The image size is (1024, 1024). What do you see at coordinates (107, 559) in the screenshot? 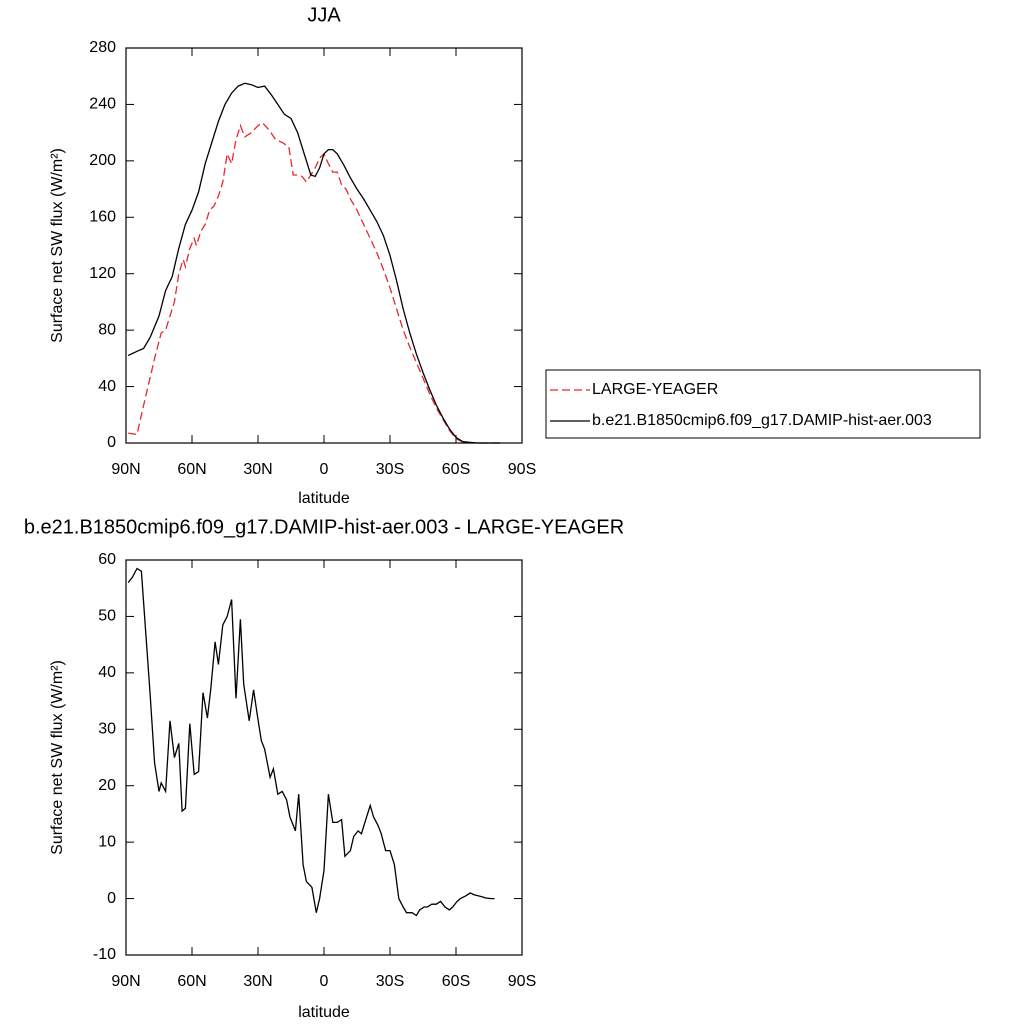
I see `y-tick-label: 60` at bounding box center [107, 559].